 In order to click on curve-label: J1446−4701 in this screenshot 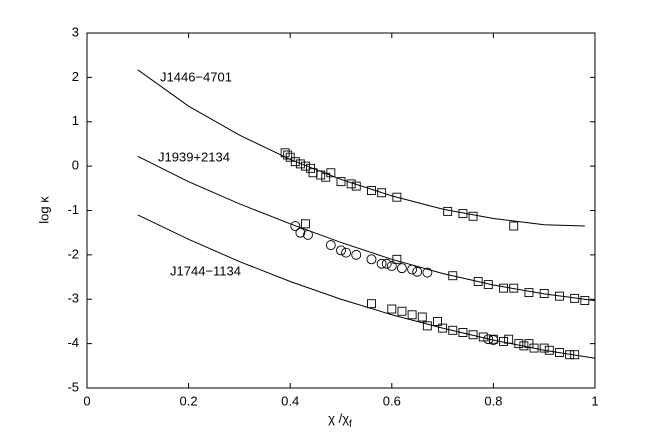, I will do `click(196, 76)`.